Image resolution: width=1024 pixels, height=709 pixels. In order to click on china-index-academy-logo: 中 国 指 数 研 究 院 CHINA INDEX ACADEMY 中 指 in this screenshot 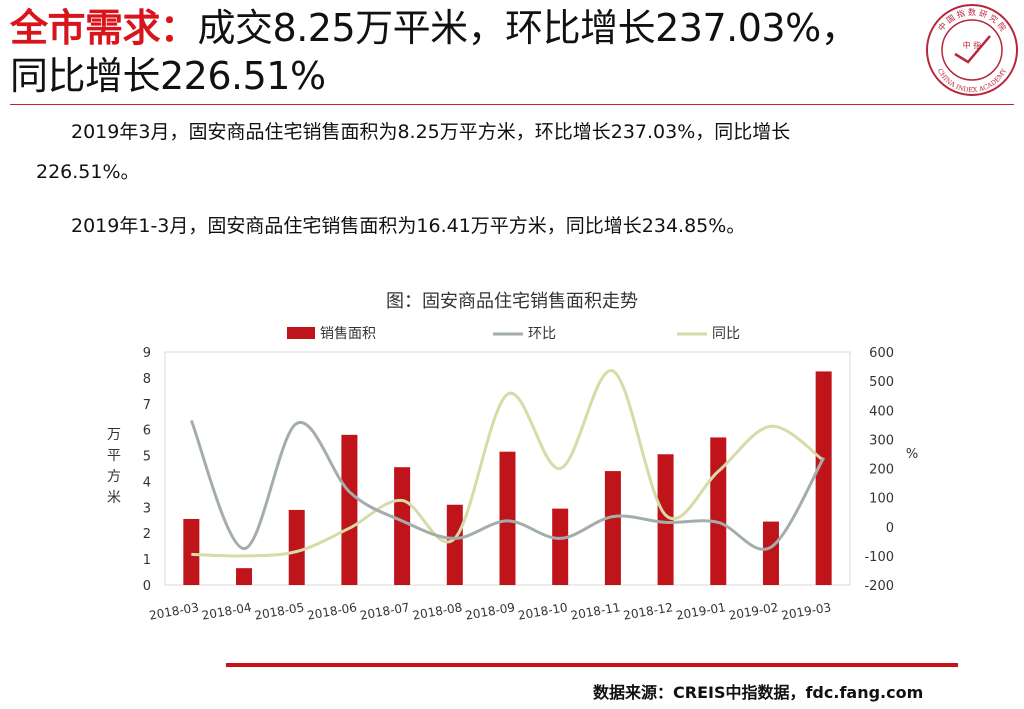, I will do `click(972, 50)`.